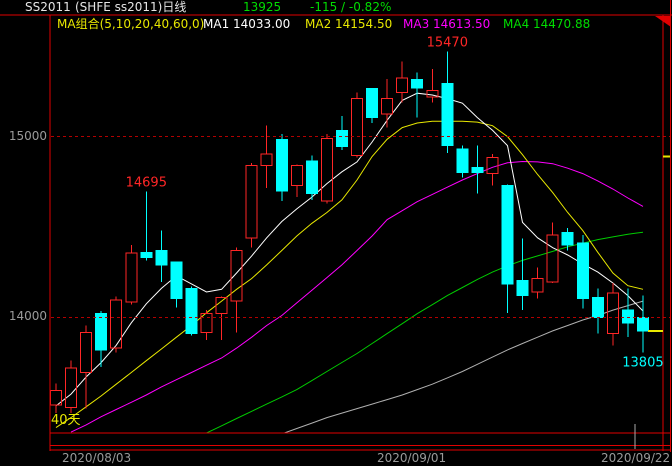 Image resolution: width=672 pixels, height=466 pixels. What do you see at coordinates (27, 316) in the screenshot?
I see `y-axis-label: 14000` at bounding box center [27, 316].